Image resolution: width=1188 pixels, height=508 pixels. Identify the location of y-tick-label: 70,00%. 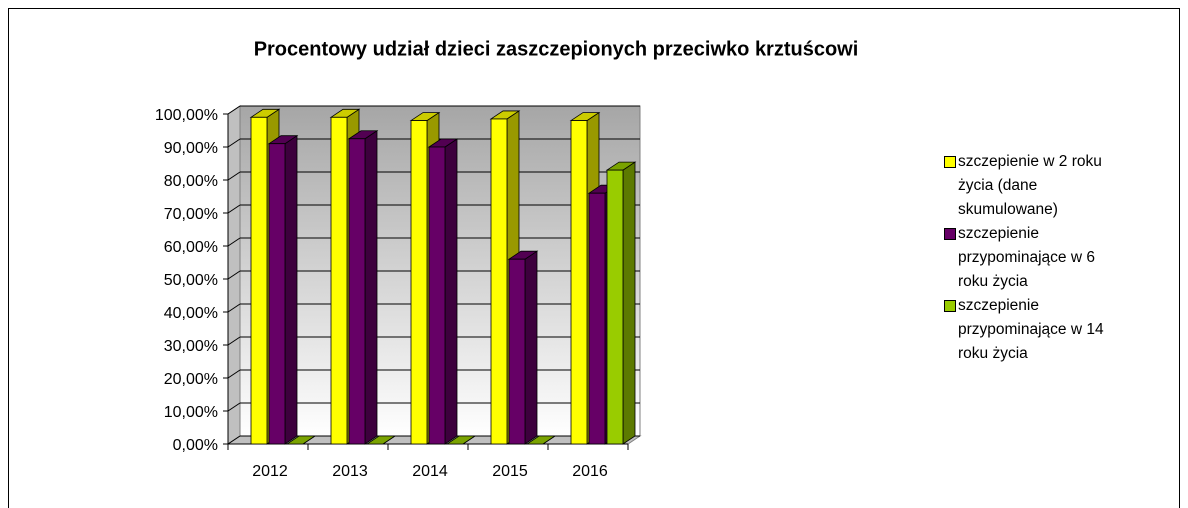
(191, 214).